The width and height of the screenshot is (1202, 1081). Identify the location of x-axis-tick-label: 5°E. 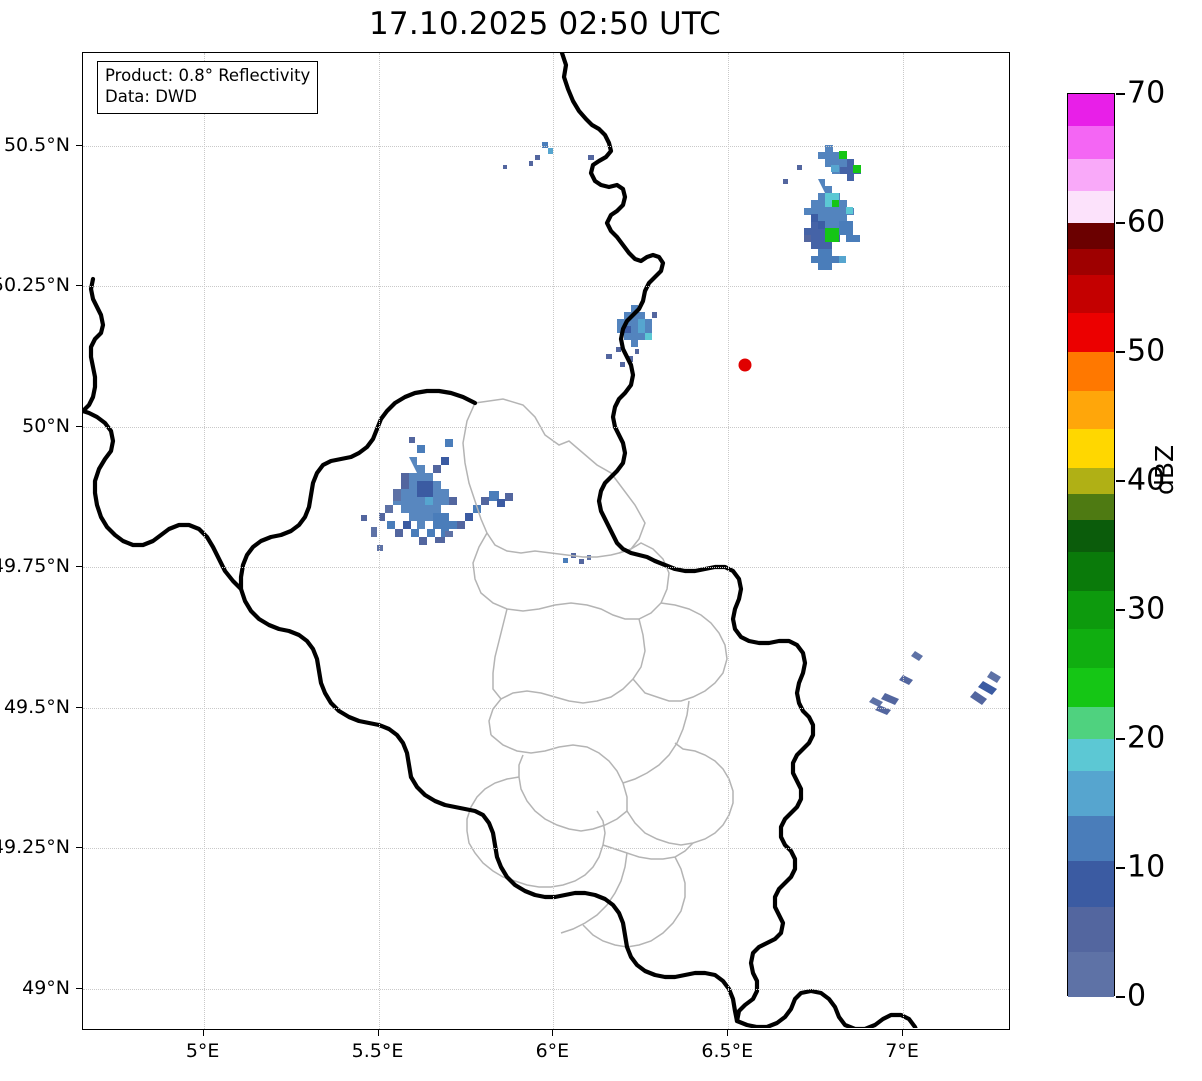
(202, 1051).